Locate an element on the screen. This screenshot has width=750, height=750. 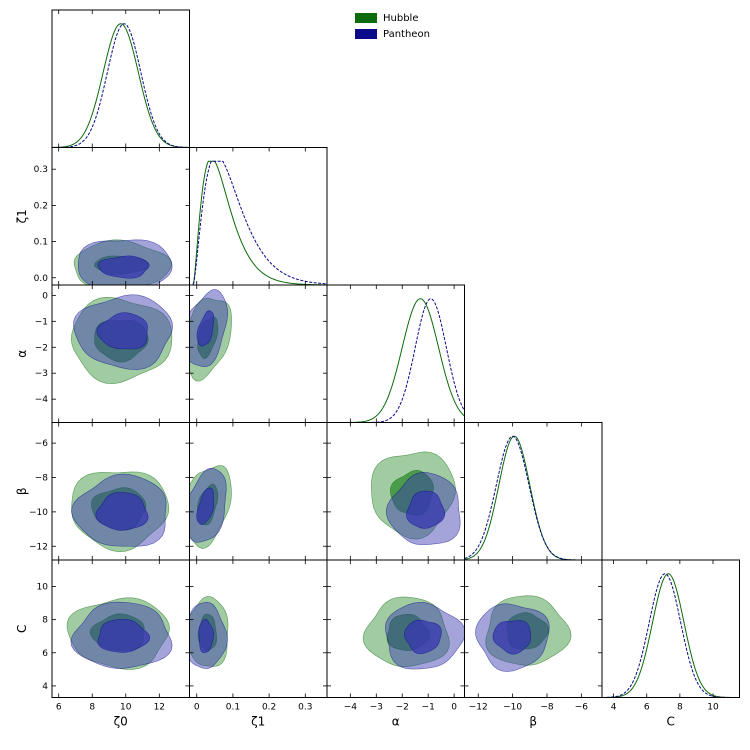
panel-beta-zeta0 is located at coordinates (120, 512).